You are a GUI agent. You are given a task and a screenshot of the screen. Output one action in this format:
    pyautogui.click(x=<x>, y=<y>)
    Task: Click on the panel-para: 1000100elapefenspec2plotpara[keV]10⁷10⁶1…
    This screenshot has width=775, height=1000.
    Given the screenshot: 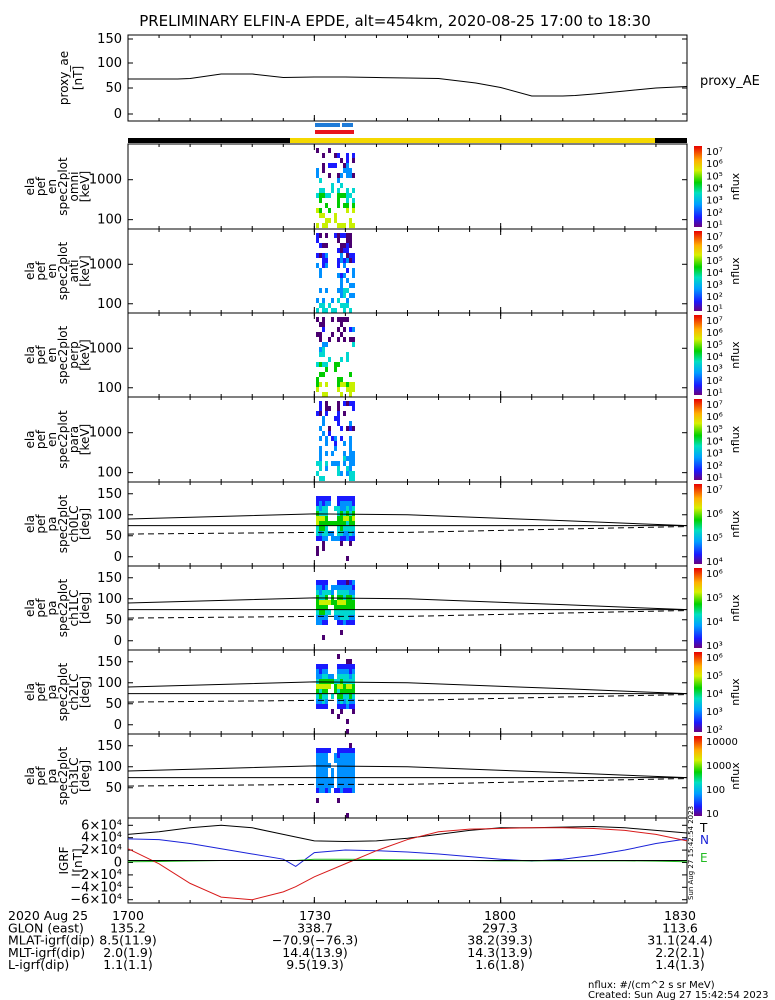 What is the action you would take?
    pyautogui.click(x=382, y=440)
    